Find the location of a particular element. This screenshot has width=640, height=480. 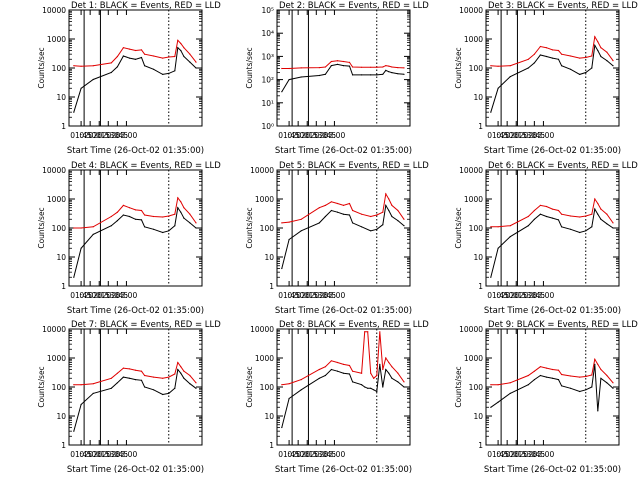

x-tick-label: 01:45 is located at coordinates (81, 454).